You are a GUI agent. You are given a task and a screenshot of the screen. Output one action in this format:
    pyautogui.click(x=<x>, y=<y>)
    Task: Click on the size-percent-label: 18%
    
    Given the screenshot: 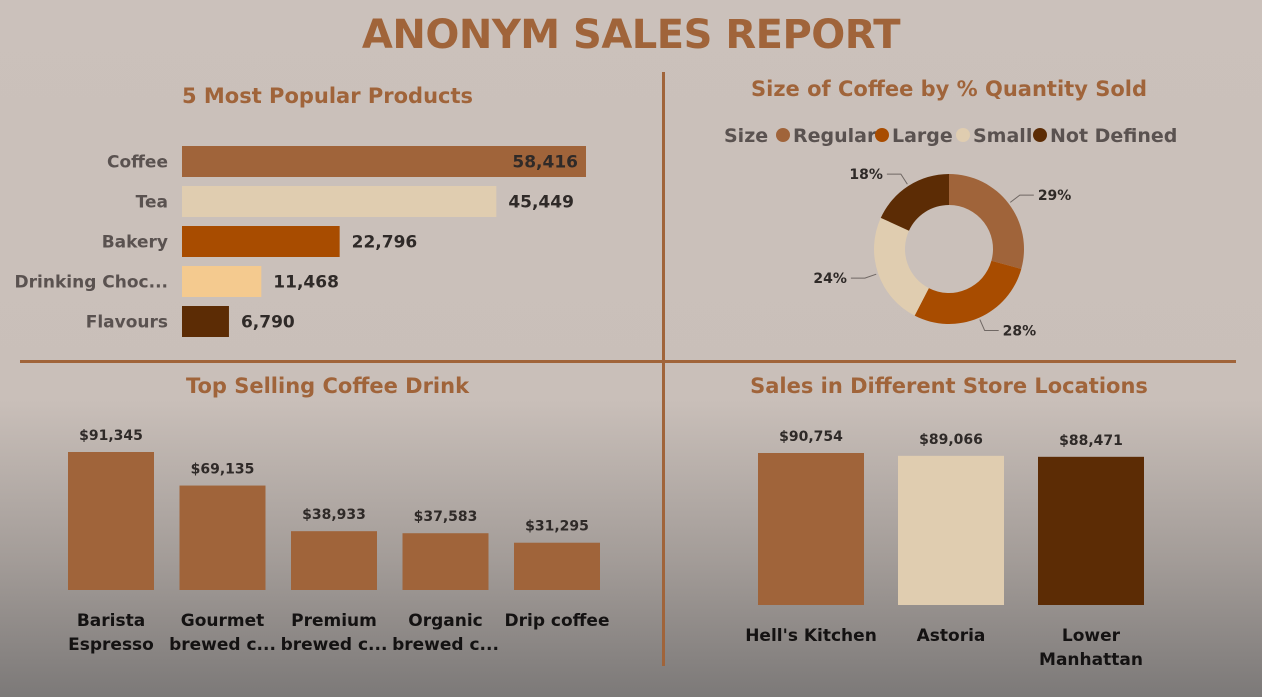 What is the action you would take?
    pyautogui.click(x=866, y=175)
    